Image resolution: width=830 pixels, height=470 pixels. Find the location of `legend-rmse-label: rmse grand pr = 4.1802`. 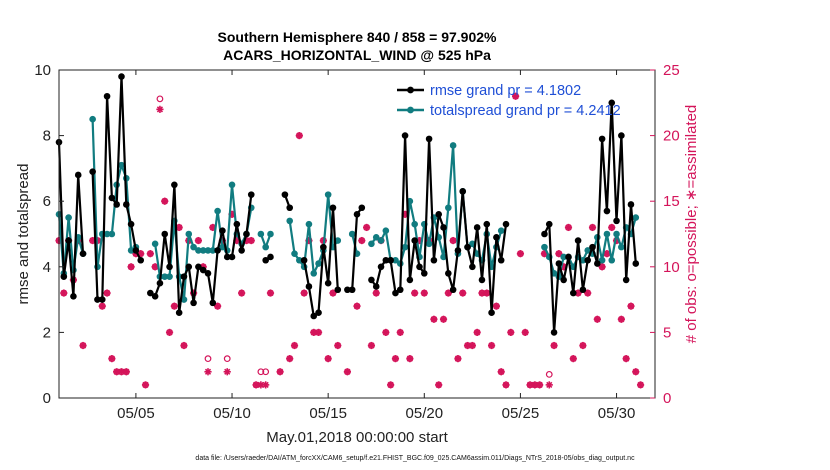

legend-rmse-label: rmse grand pr = 4.1802 is located at coordinates (505, 91).